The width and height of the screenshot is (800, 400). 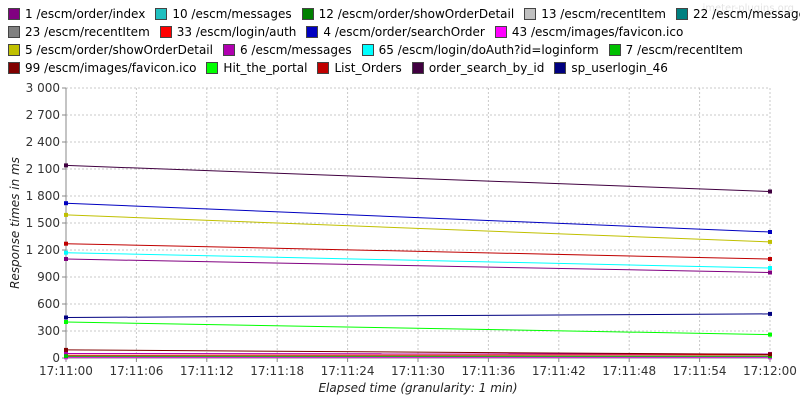 I want to click on legend-item: 13 /escm/recentItem, so click(x=595, y=14).